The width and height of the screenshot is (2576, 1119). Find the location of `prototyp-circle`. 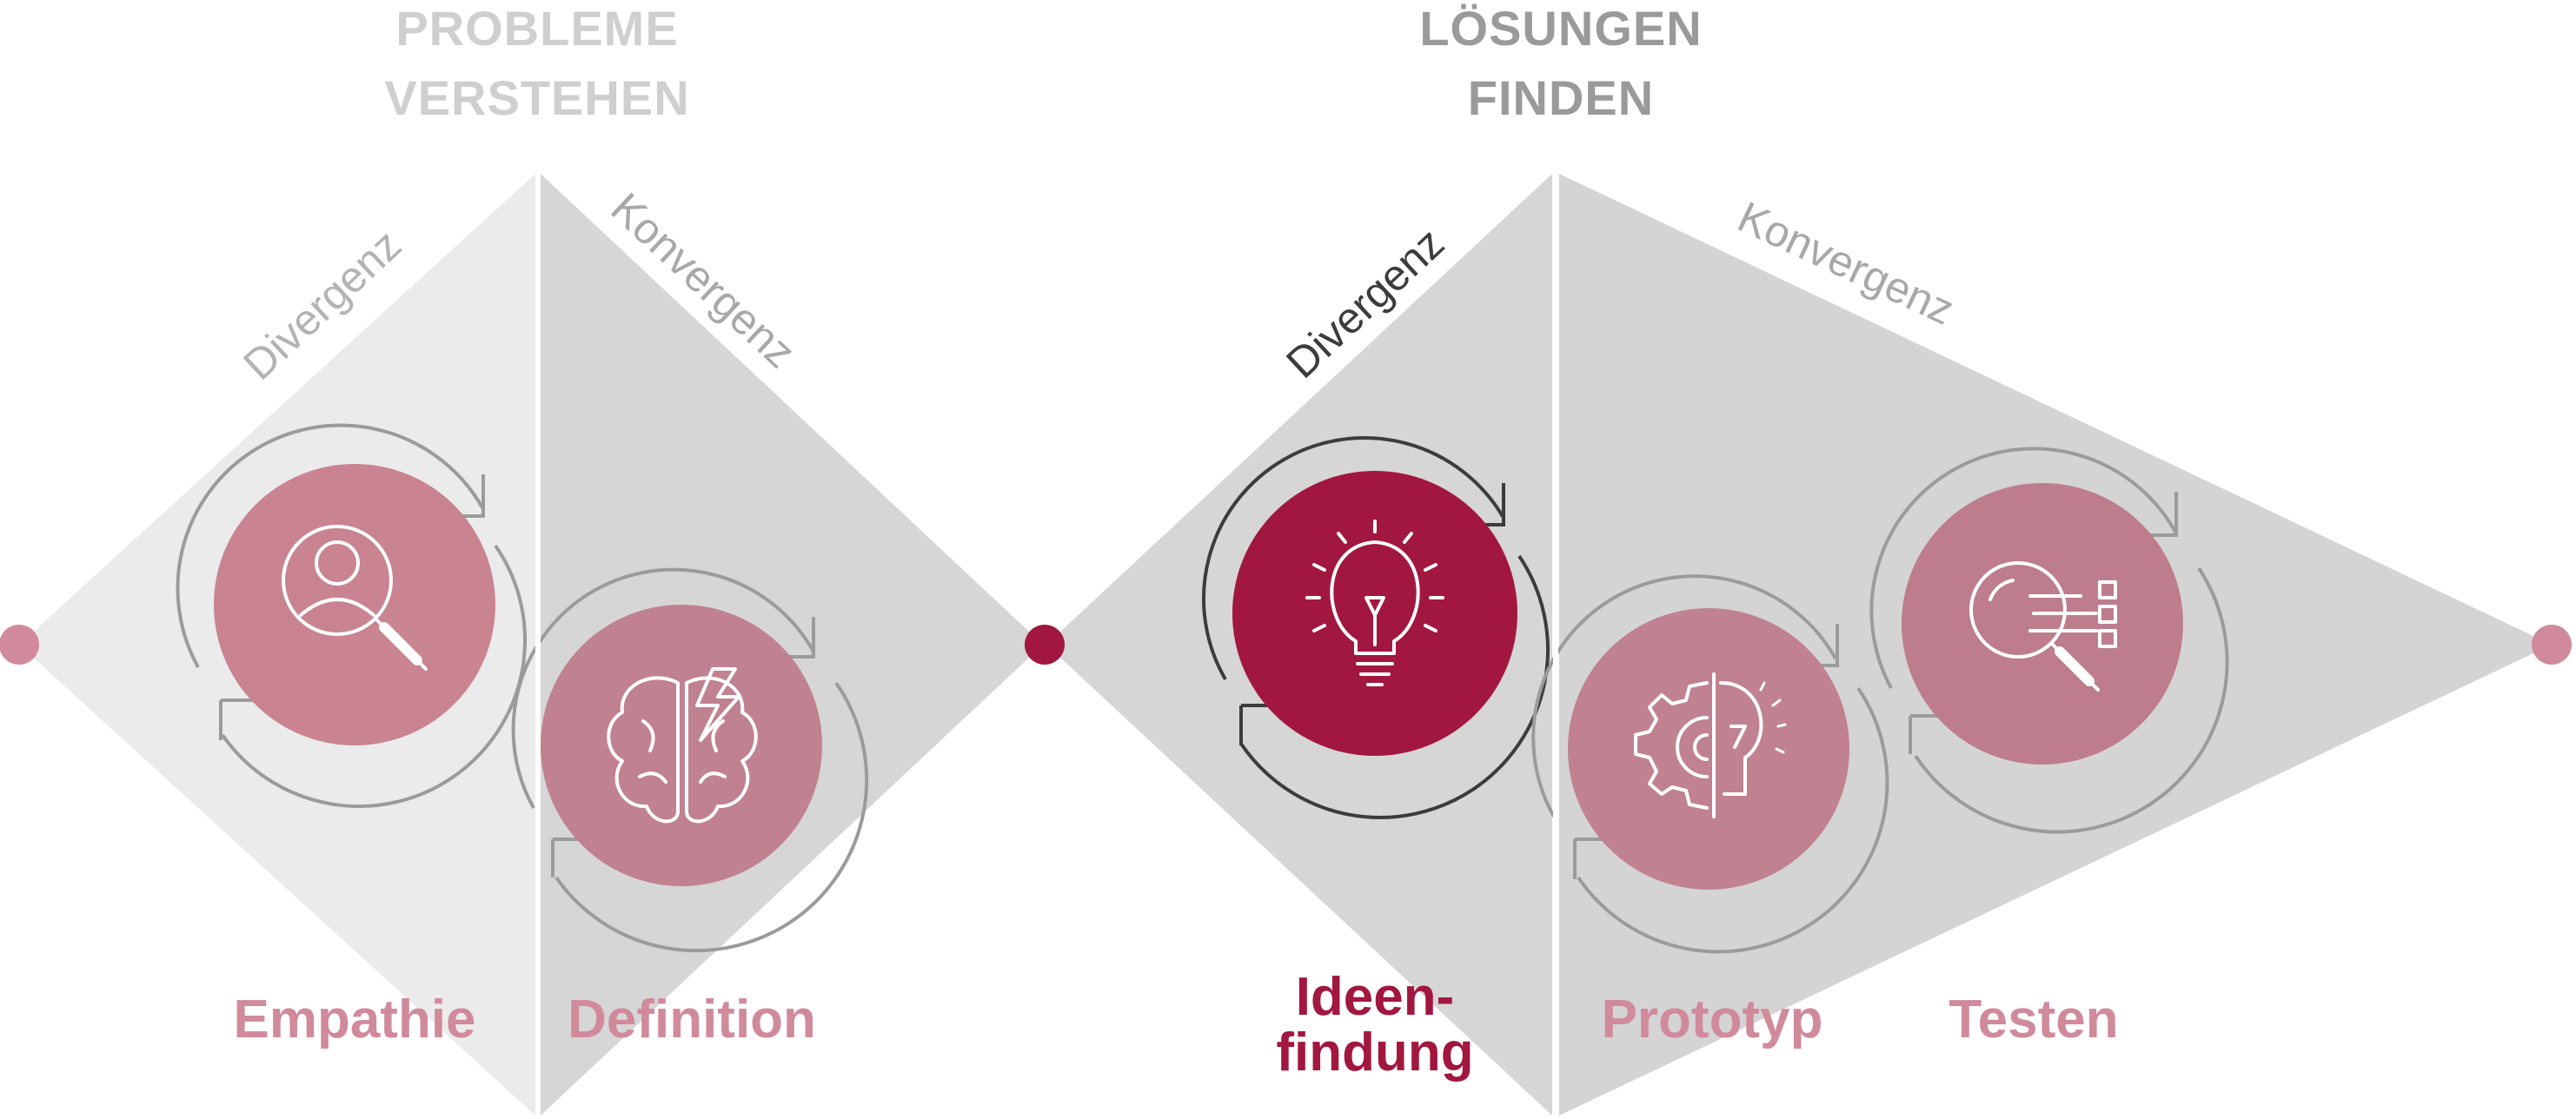

prototyp-circle is located at coordinates (1708, 749).